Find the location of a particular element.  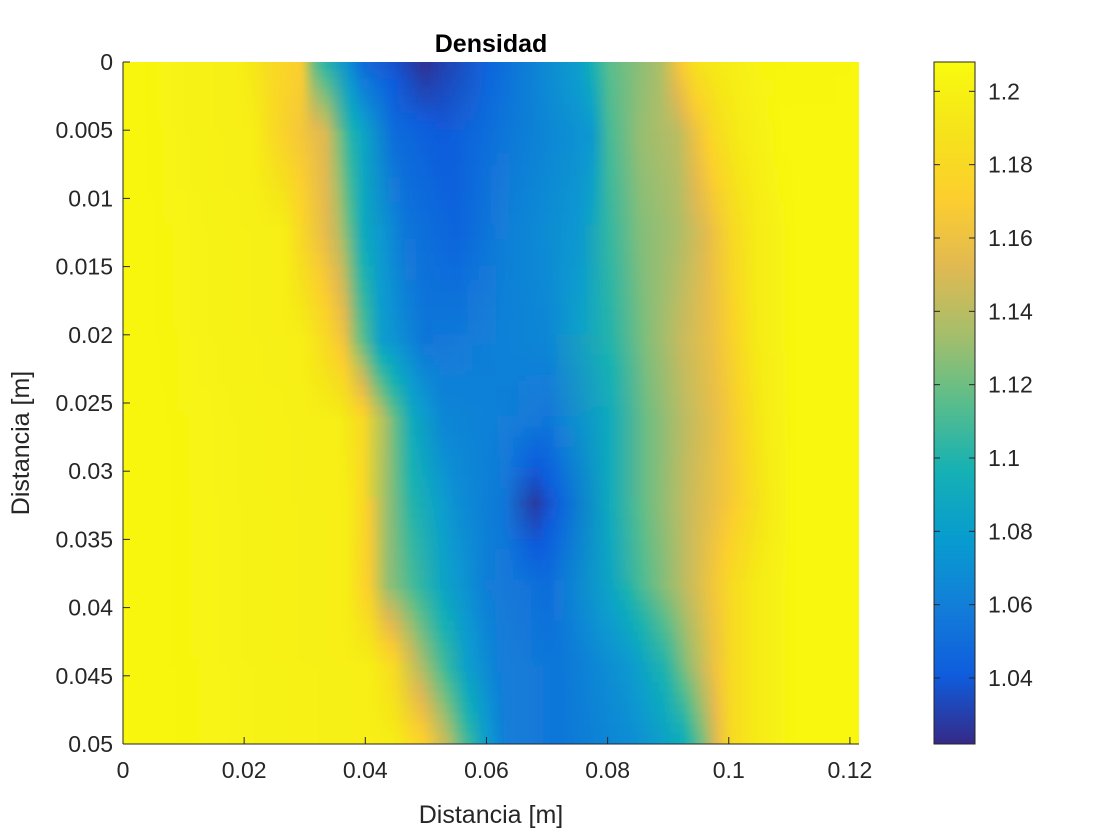

colorbar-tick-label: 1.2 is located at coordinates (1004, 91).